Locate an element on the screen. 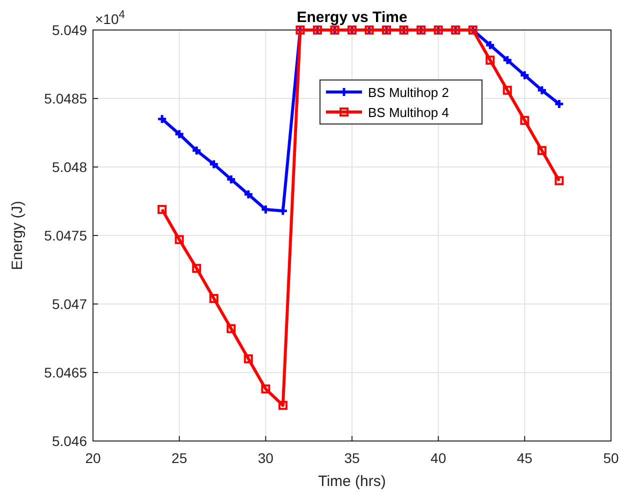 The image size is (621, 496). y-tick-label: 5.048 is located at coordinates (70, 167).